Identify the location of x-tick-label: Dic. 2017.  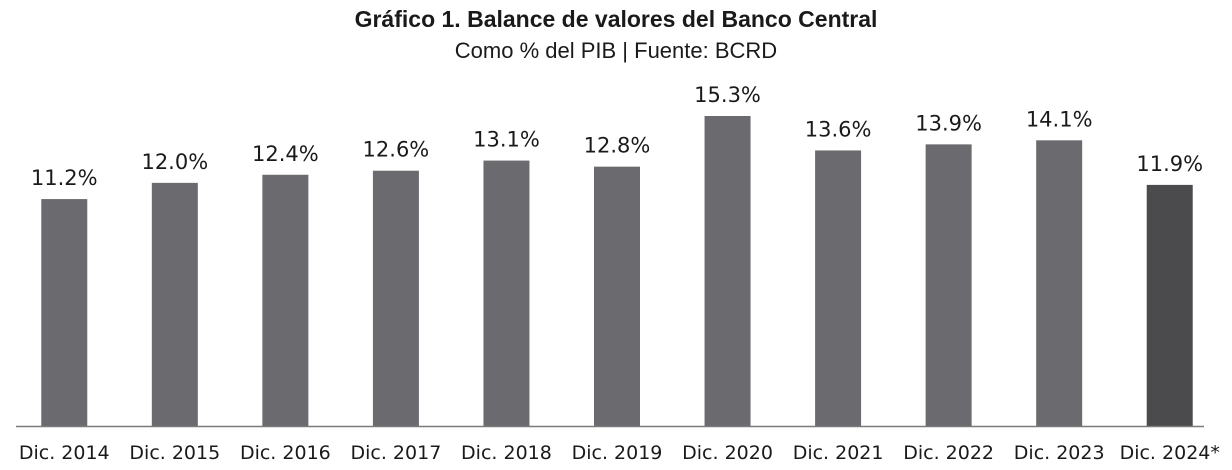
(396, 453).